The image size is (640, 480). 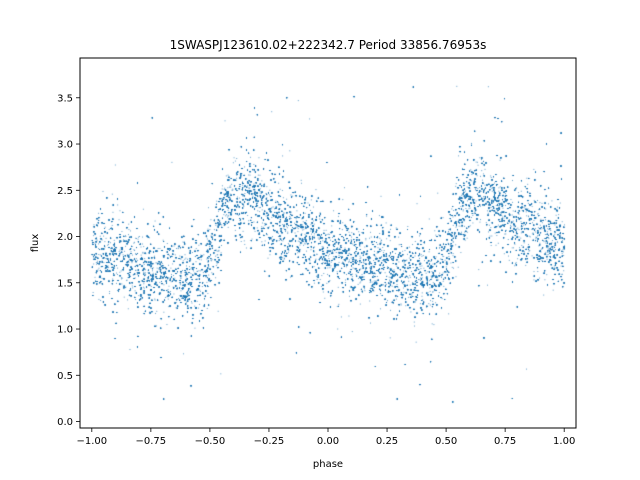 I want to click on y-tick-label: 1.5, so click(x=65, y=283).